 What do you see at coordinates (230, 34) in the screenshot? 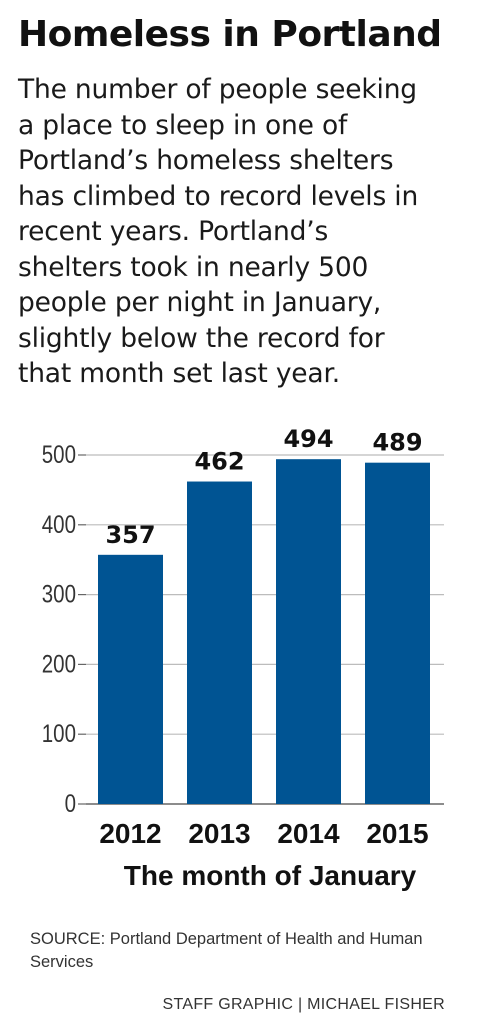
I see `chart-title: Homeless in Portland` at bounding box center [230, 34].